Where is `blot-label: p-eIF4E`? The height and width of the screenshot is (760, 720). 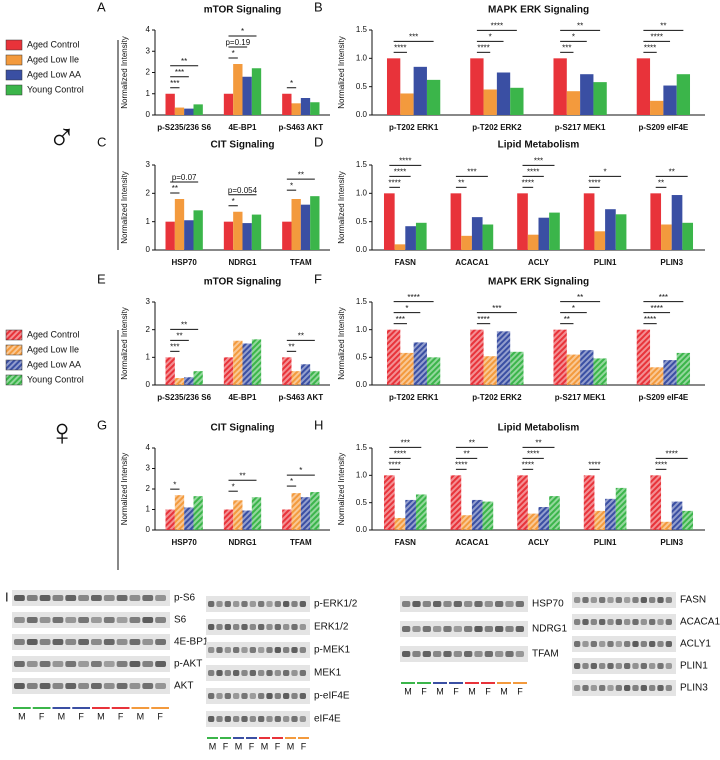
blot-label: p-eIF4E is located at coordinates (332, 696).